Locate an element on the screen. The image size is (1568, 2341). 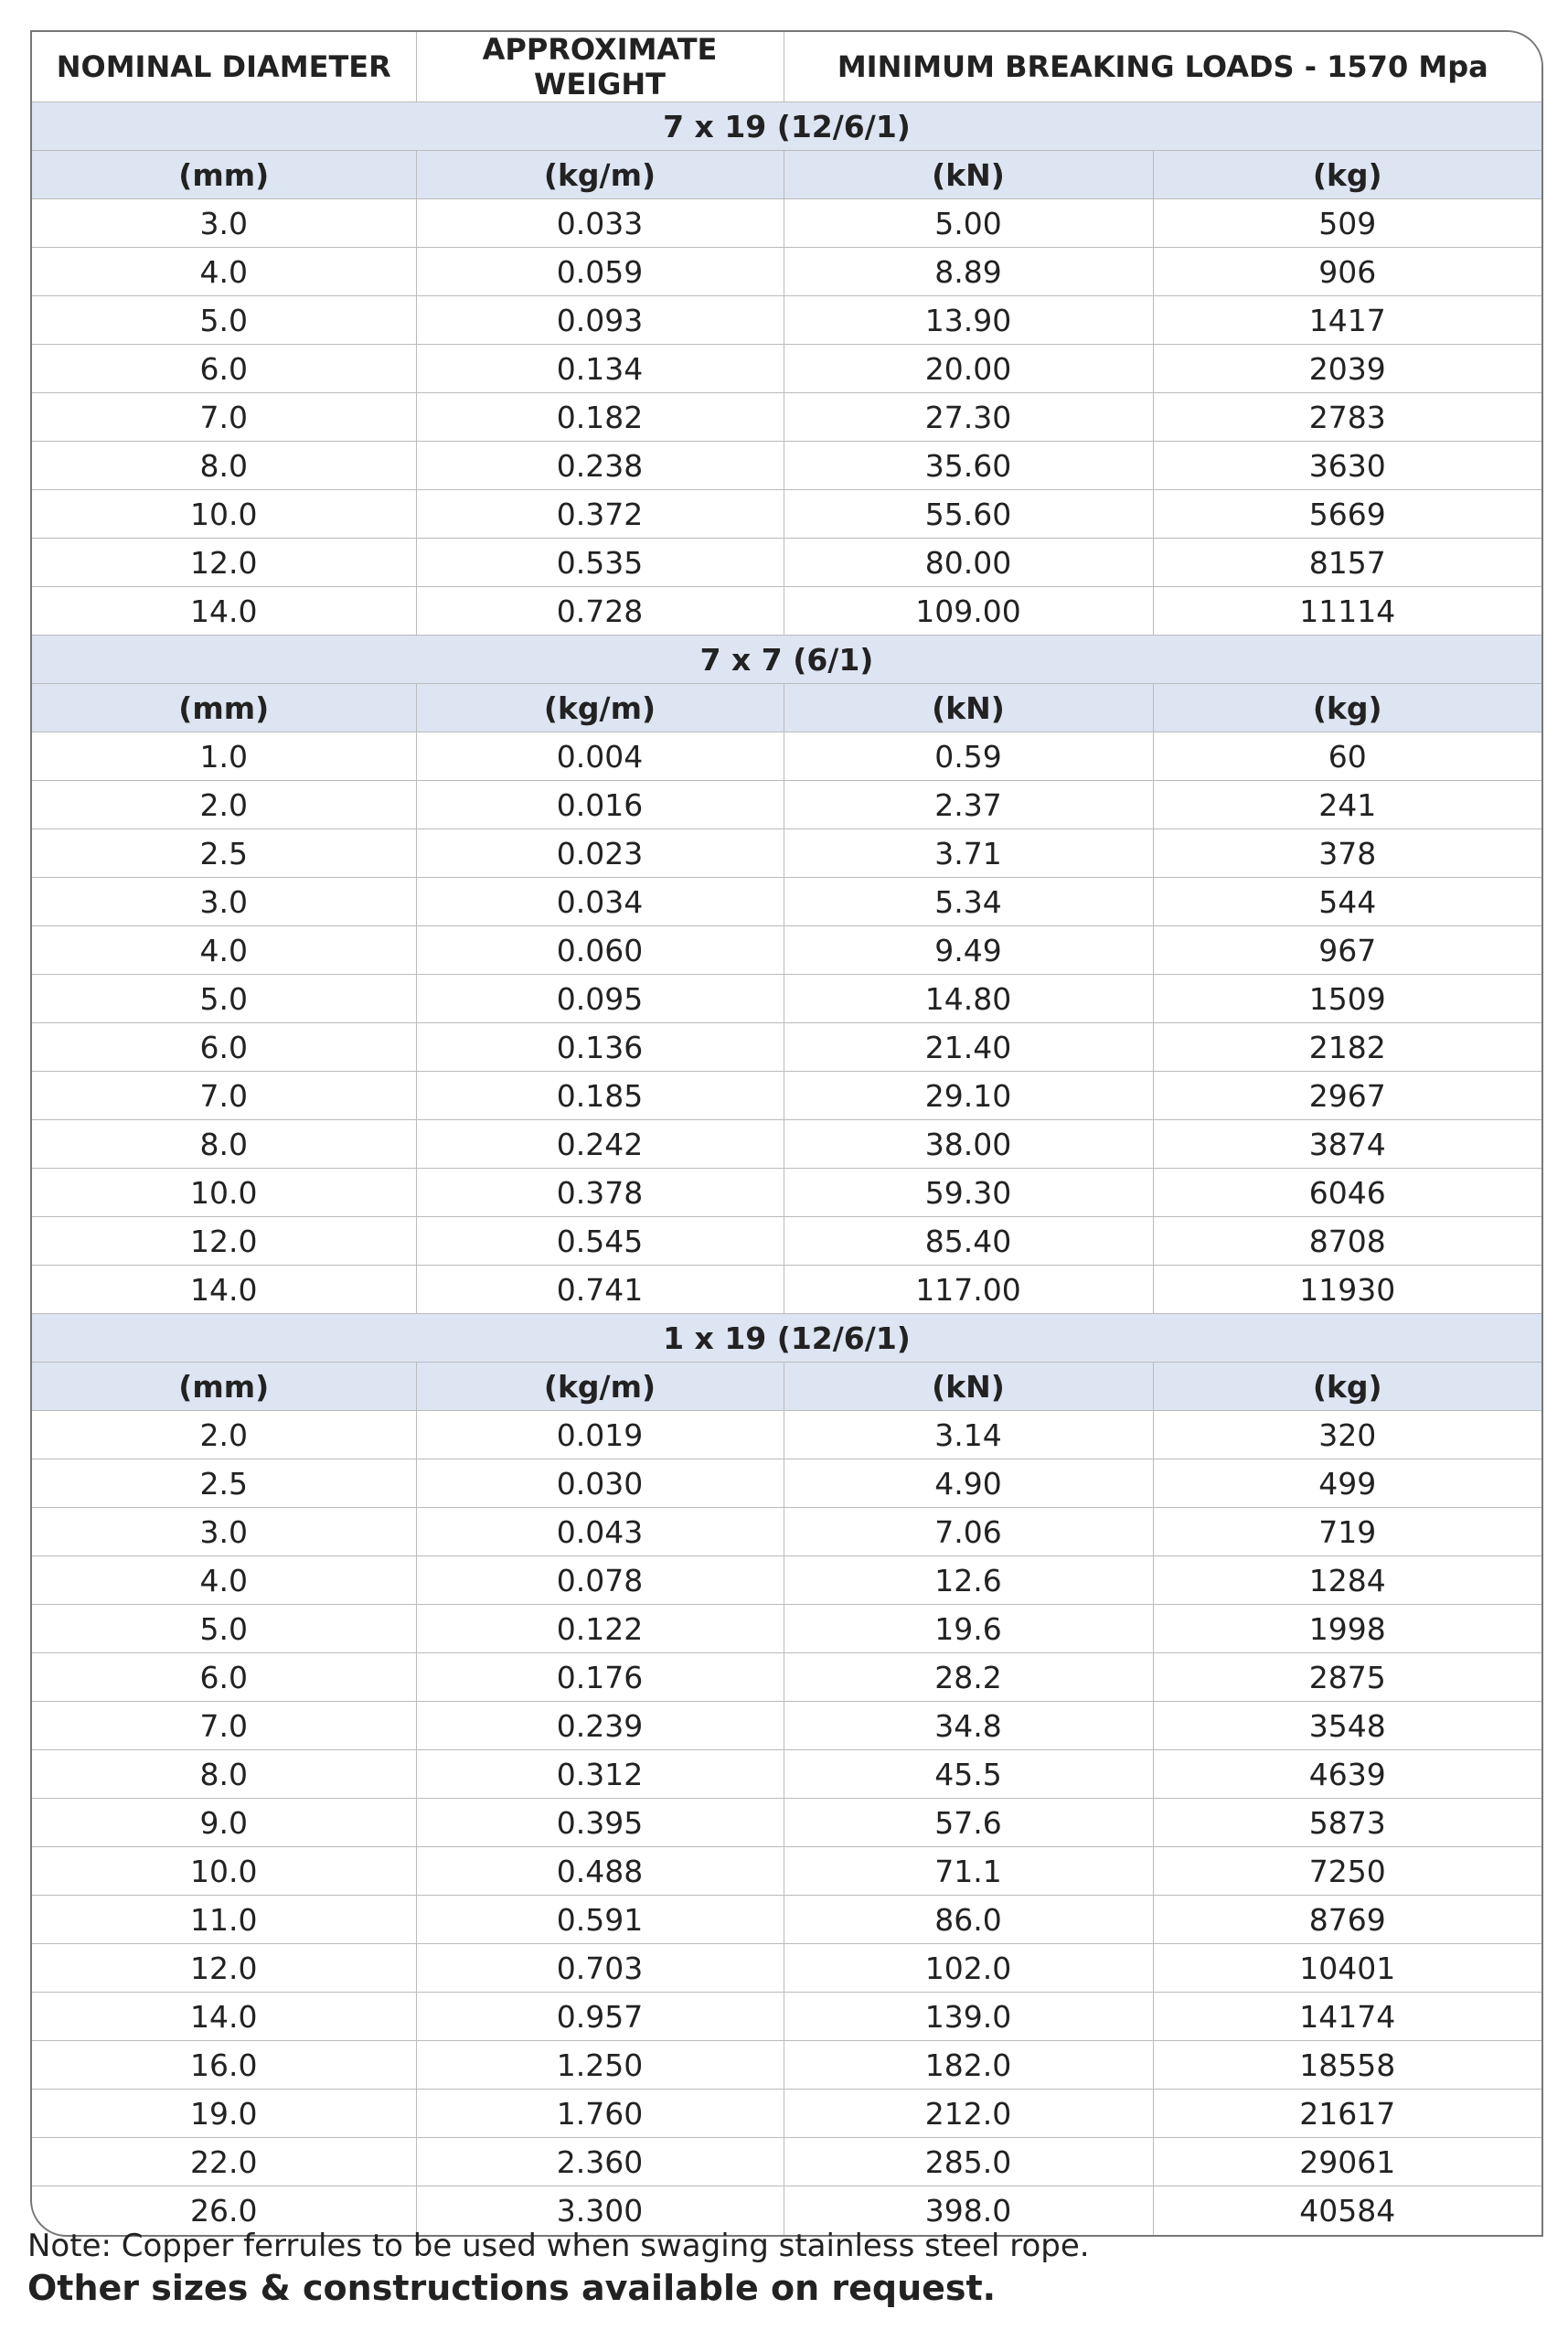
data-row: 2.0 0.019 3.14 320 is located at coordinates (786, 1435).